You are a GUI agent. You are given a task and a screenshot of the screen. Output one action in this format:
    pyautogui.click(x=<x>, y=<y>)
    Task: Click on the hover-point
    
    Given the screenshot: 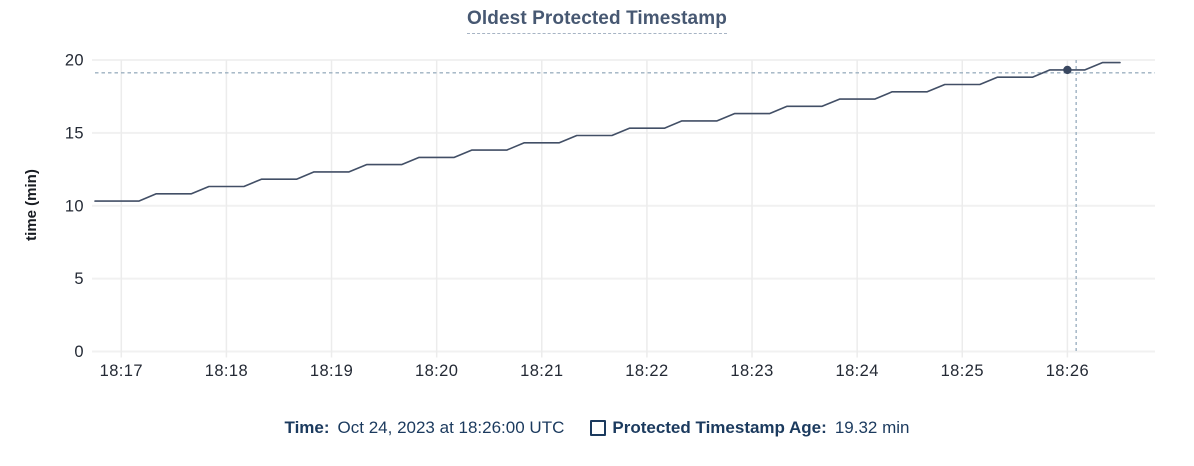 What is the action you would take?
    pyautogui.click(x=1067, y=70)
    